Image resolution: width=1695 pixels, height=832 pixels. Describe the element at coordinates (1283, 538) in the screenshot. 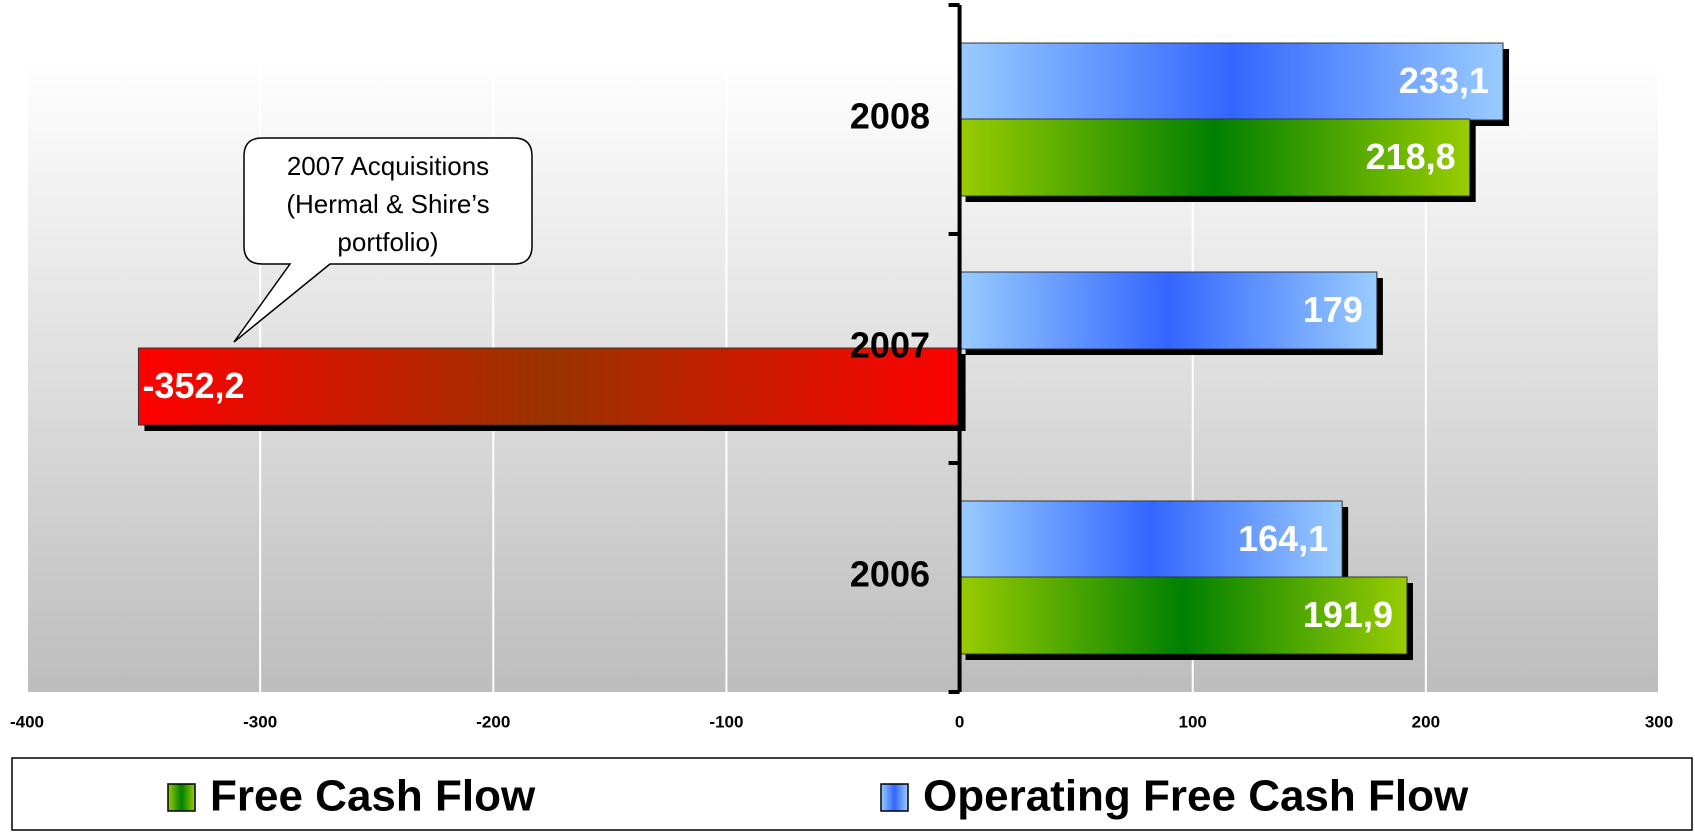

I see `data-label: 164,1` at that location.